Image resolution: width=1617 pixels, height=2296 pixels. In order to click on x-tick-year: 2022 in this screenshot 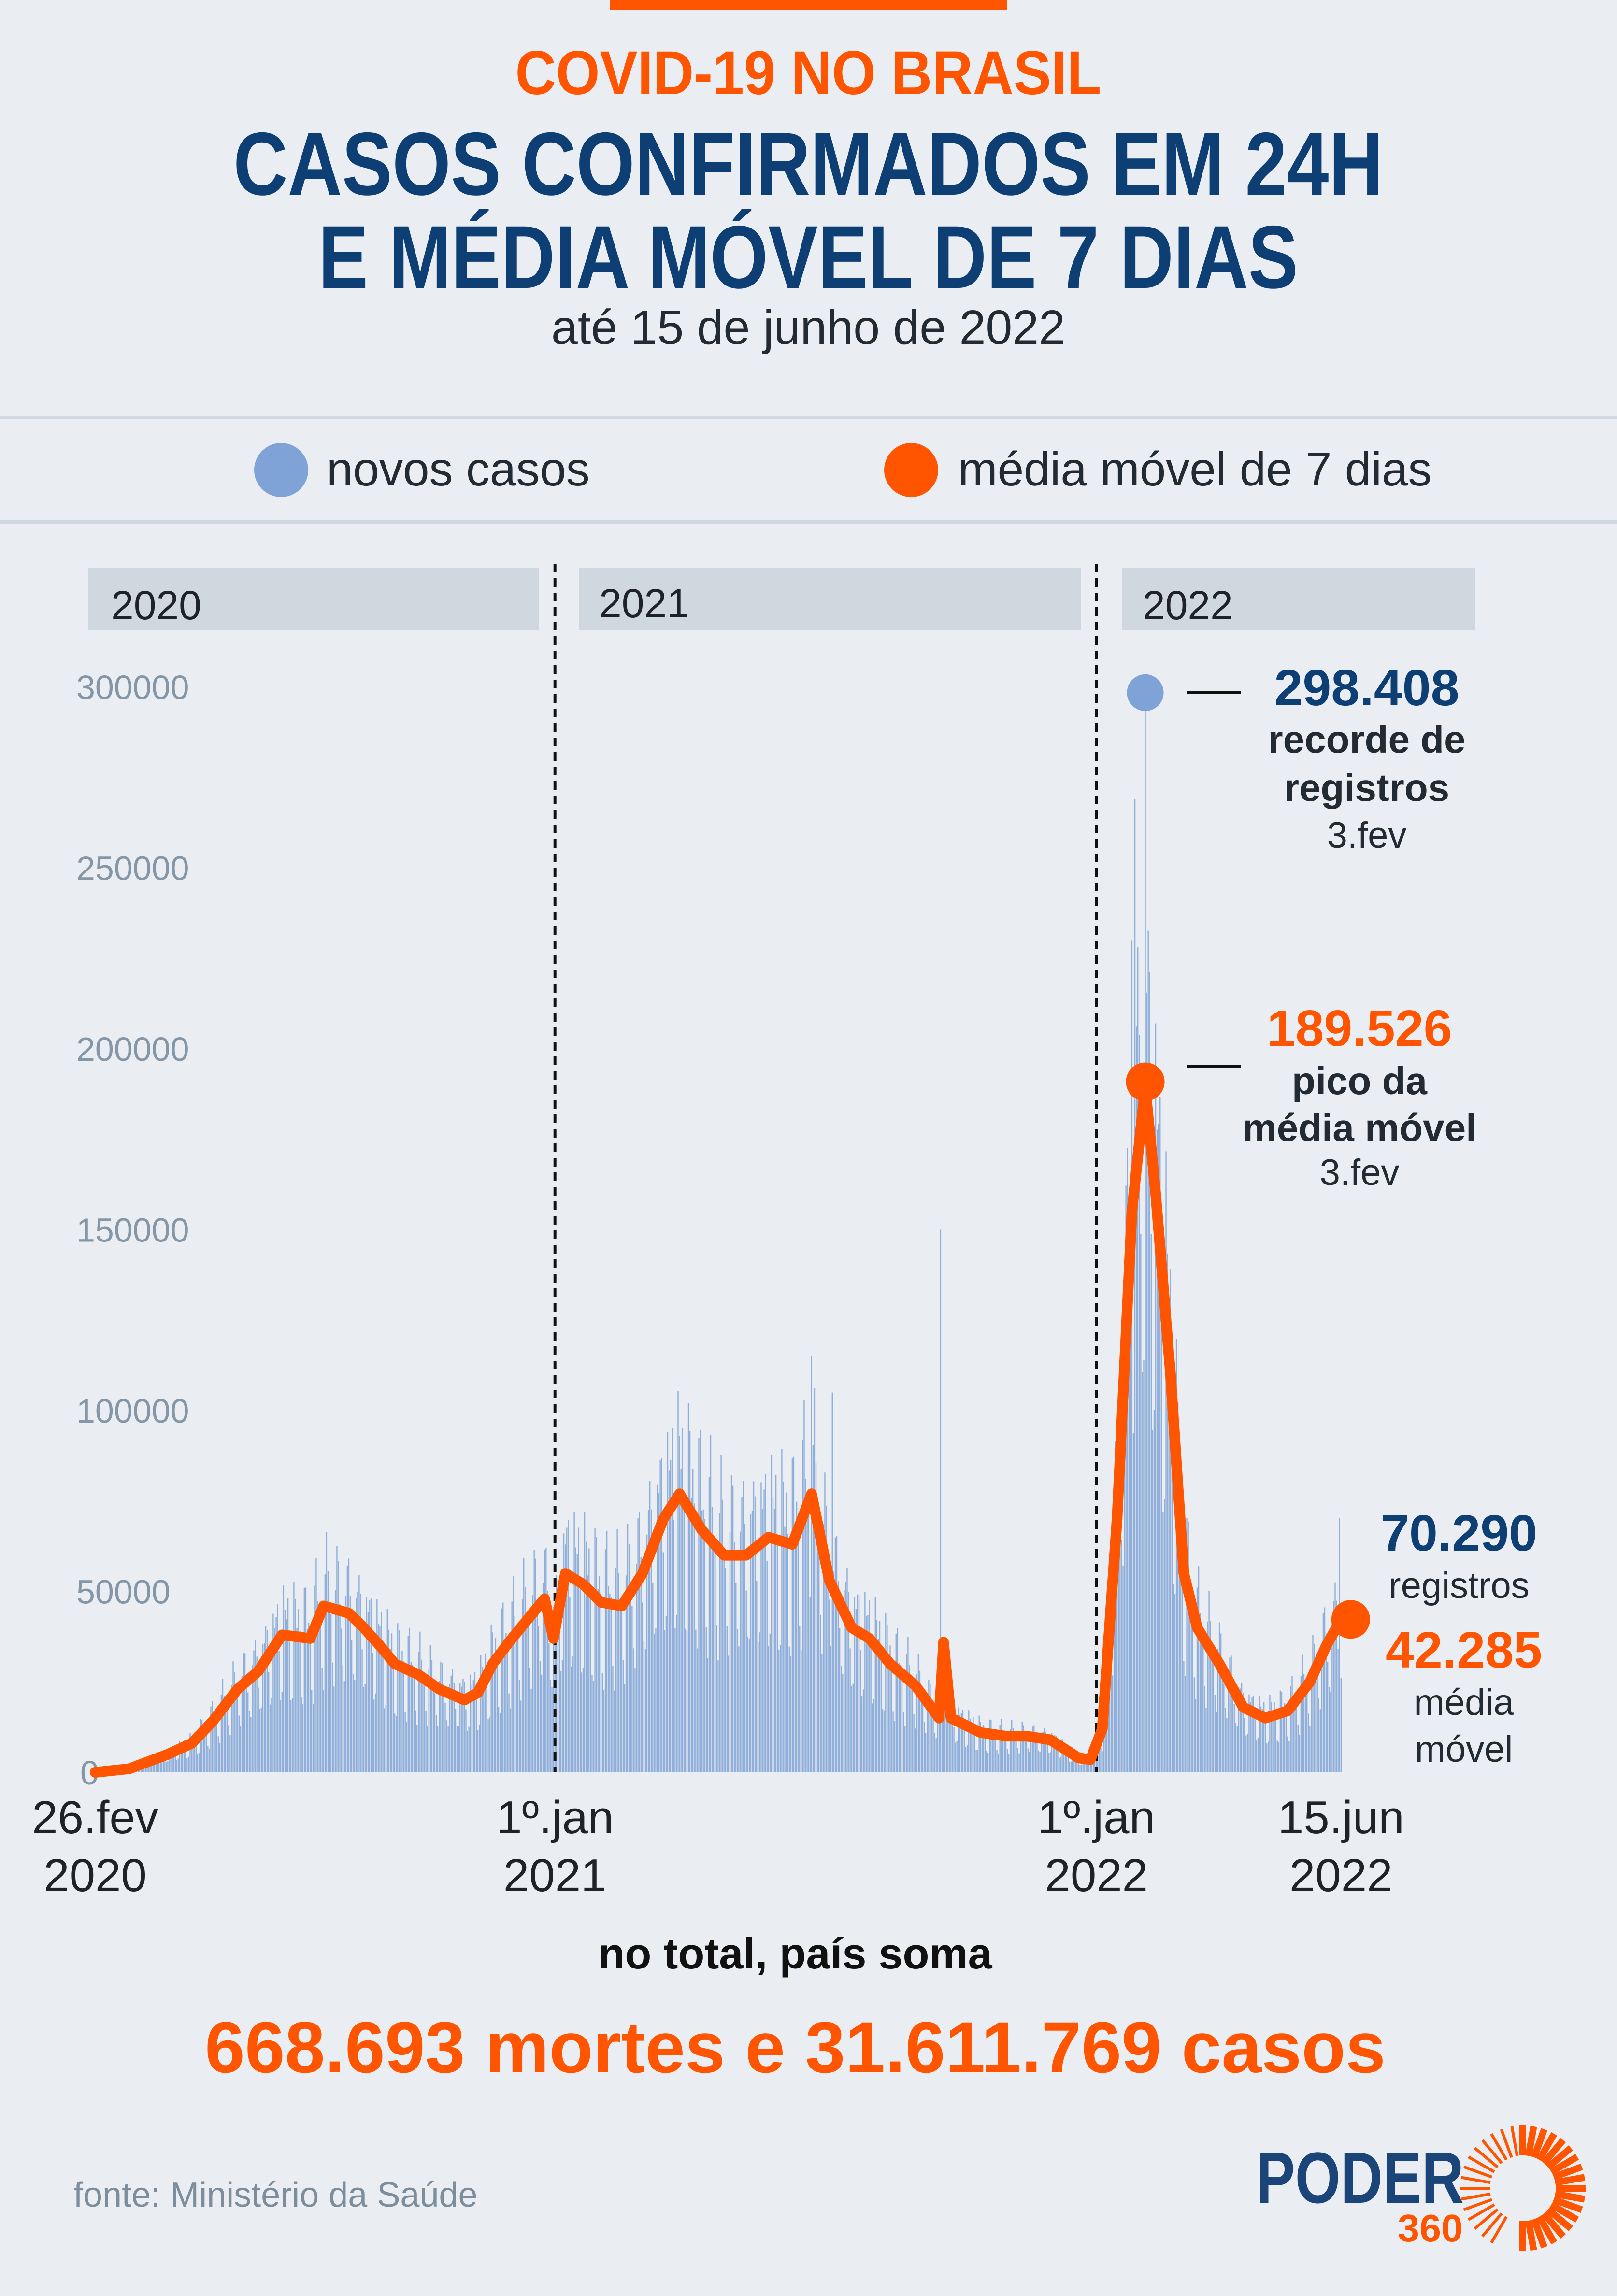, I will do `click(1341, 1876)`.